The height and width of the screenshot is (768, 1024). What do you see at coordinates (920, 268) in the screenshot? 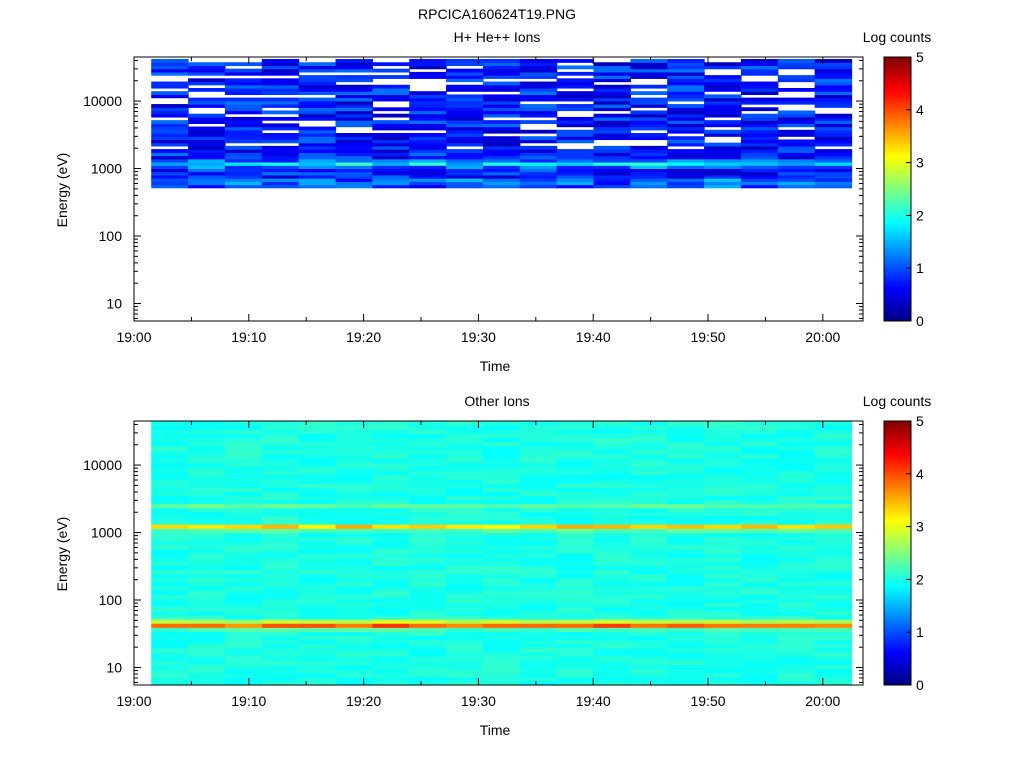
I see `colorbar-tick-label: 1` at bounding box center [920, 268].